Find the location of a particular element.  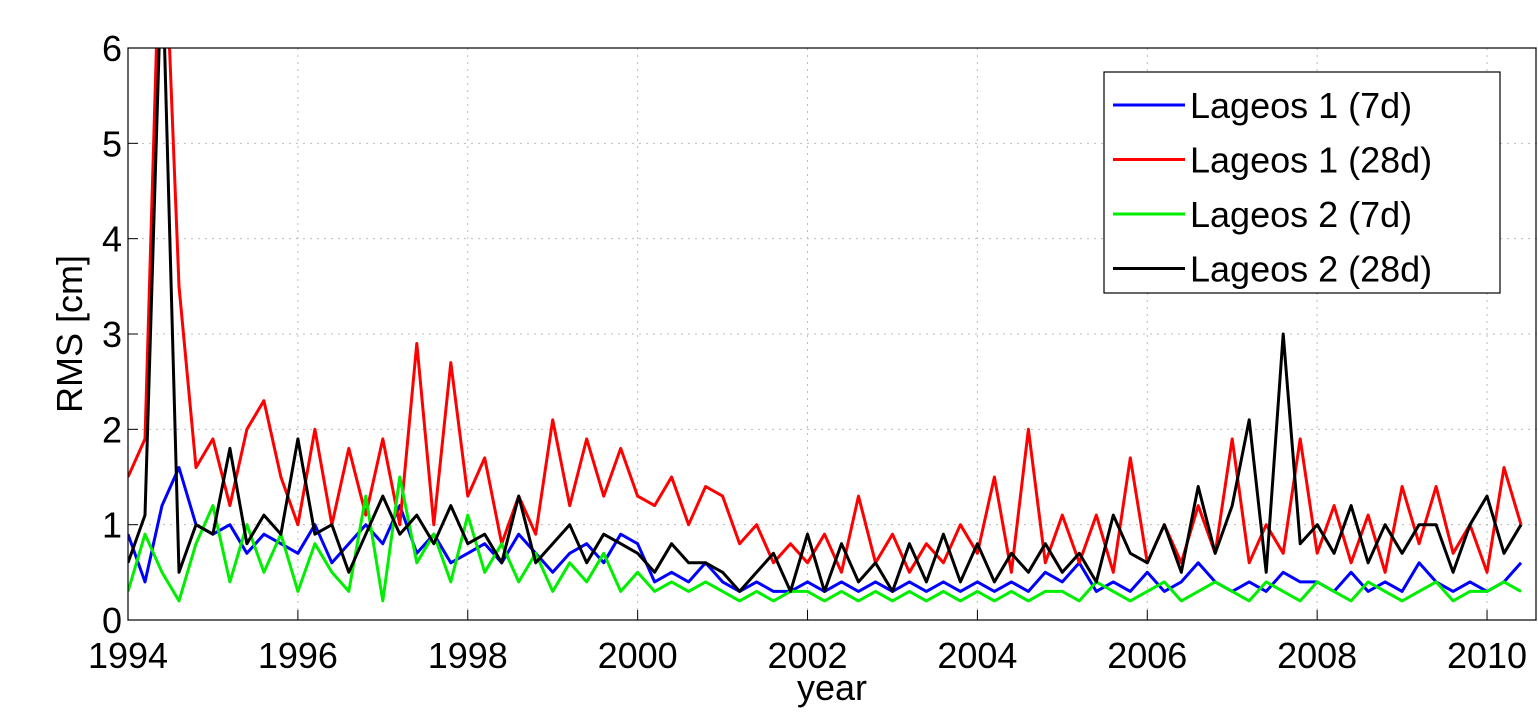

x-tick-label: 2000 is located at coordinates (638, 655).